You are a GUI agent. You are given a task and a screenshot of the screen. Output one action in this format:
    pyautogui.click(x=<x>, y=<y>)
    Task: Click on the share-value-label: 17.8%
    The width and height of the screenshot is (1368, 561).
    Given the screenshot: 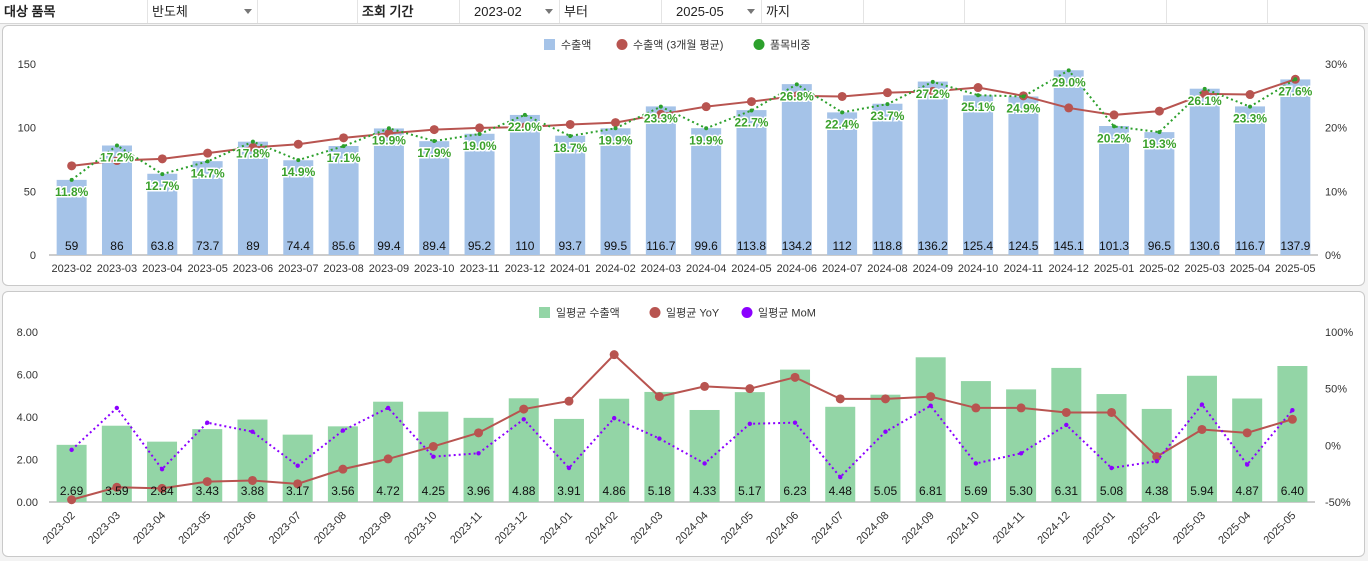 What is the action you would take?
    pyautogui.click(x=253, y=154)
    